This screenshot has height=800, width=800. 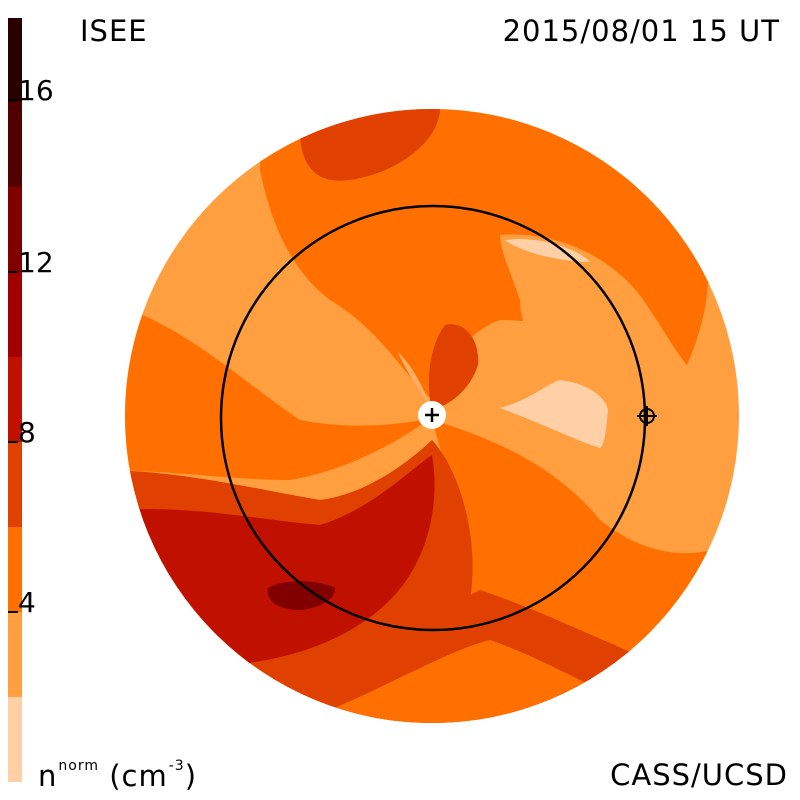 I want to click on colorbar-tick-16: 16, so click(x=36, y=90).